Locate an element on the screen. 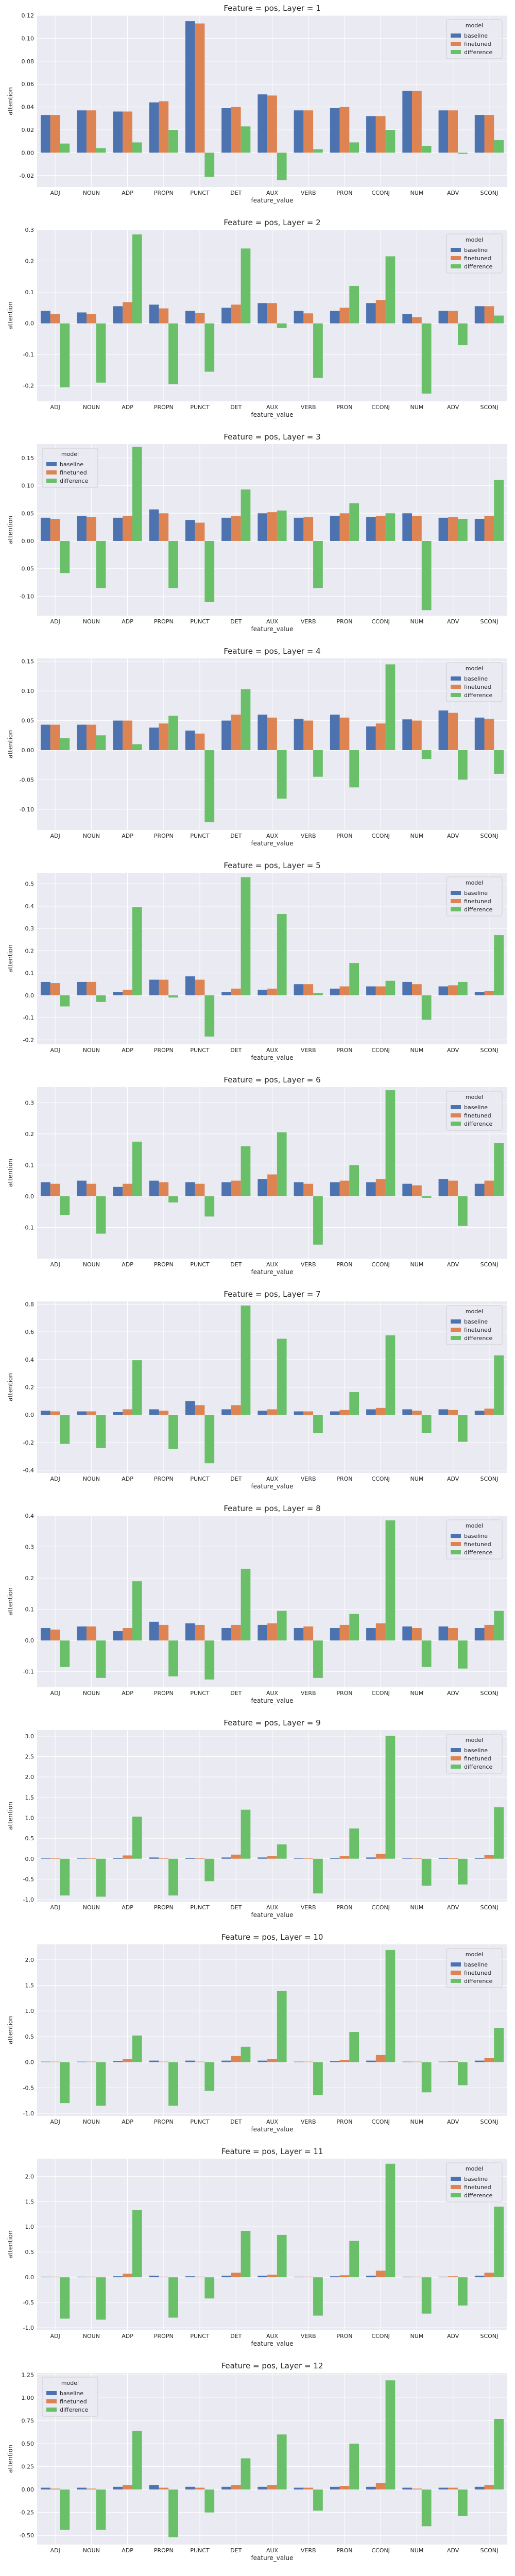 The image size is (515, 2576). legend-swatch-baseline is located at coordinates (456, 35).